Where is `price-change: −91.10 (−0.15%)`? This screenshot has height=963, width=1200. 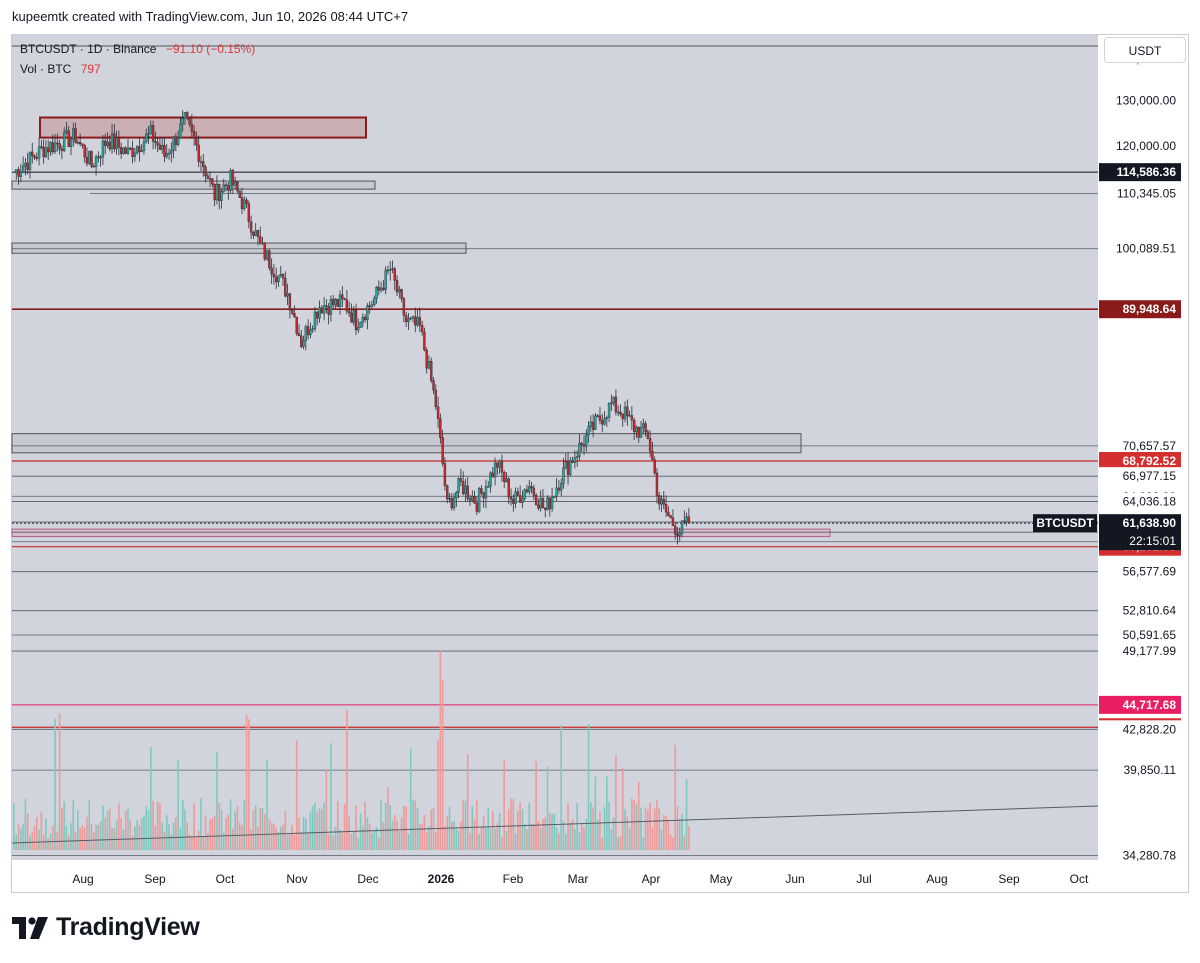
price-change: −91.10 (−0.15%) is located at coordinates (210, 49).